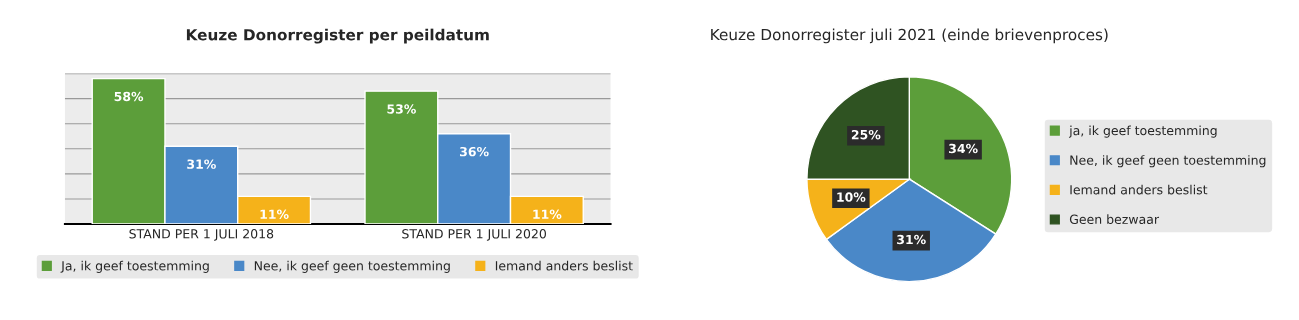  What do you see at coordinates (474, 235) in the screenshot?
I see `x-tick-label: STAND PER 1 JULI 2020` at bounding box center [474, 235].